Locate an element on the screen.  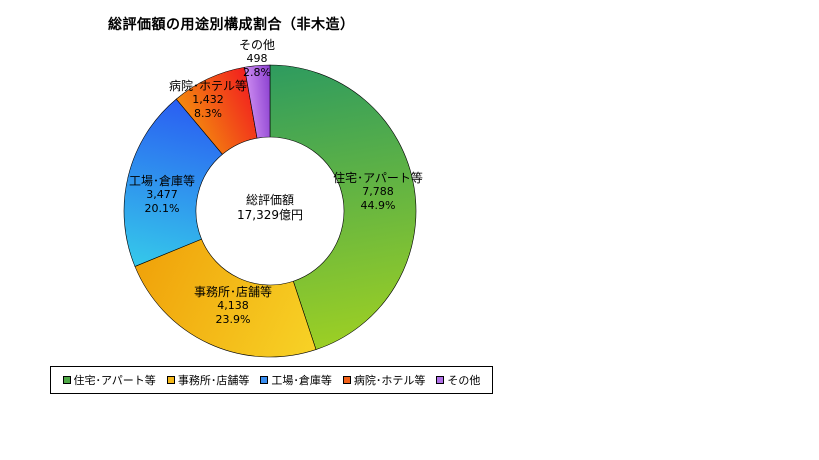
slice-value: 3,477 is located at coordinates (162, 194).